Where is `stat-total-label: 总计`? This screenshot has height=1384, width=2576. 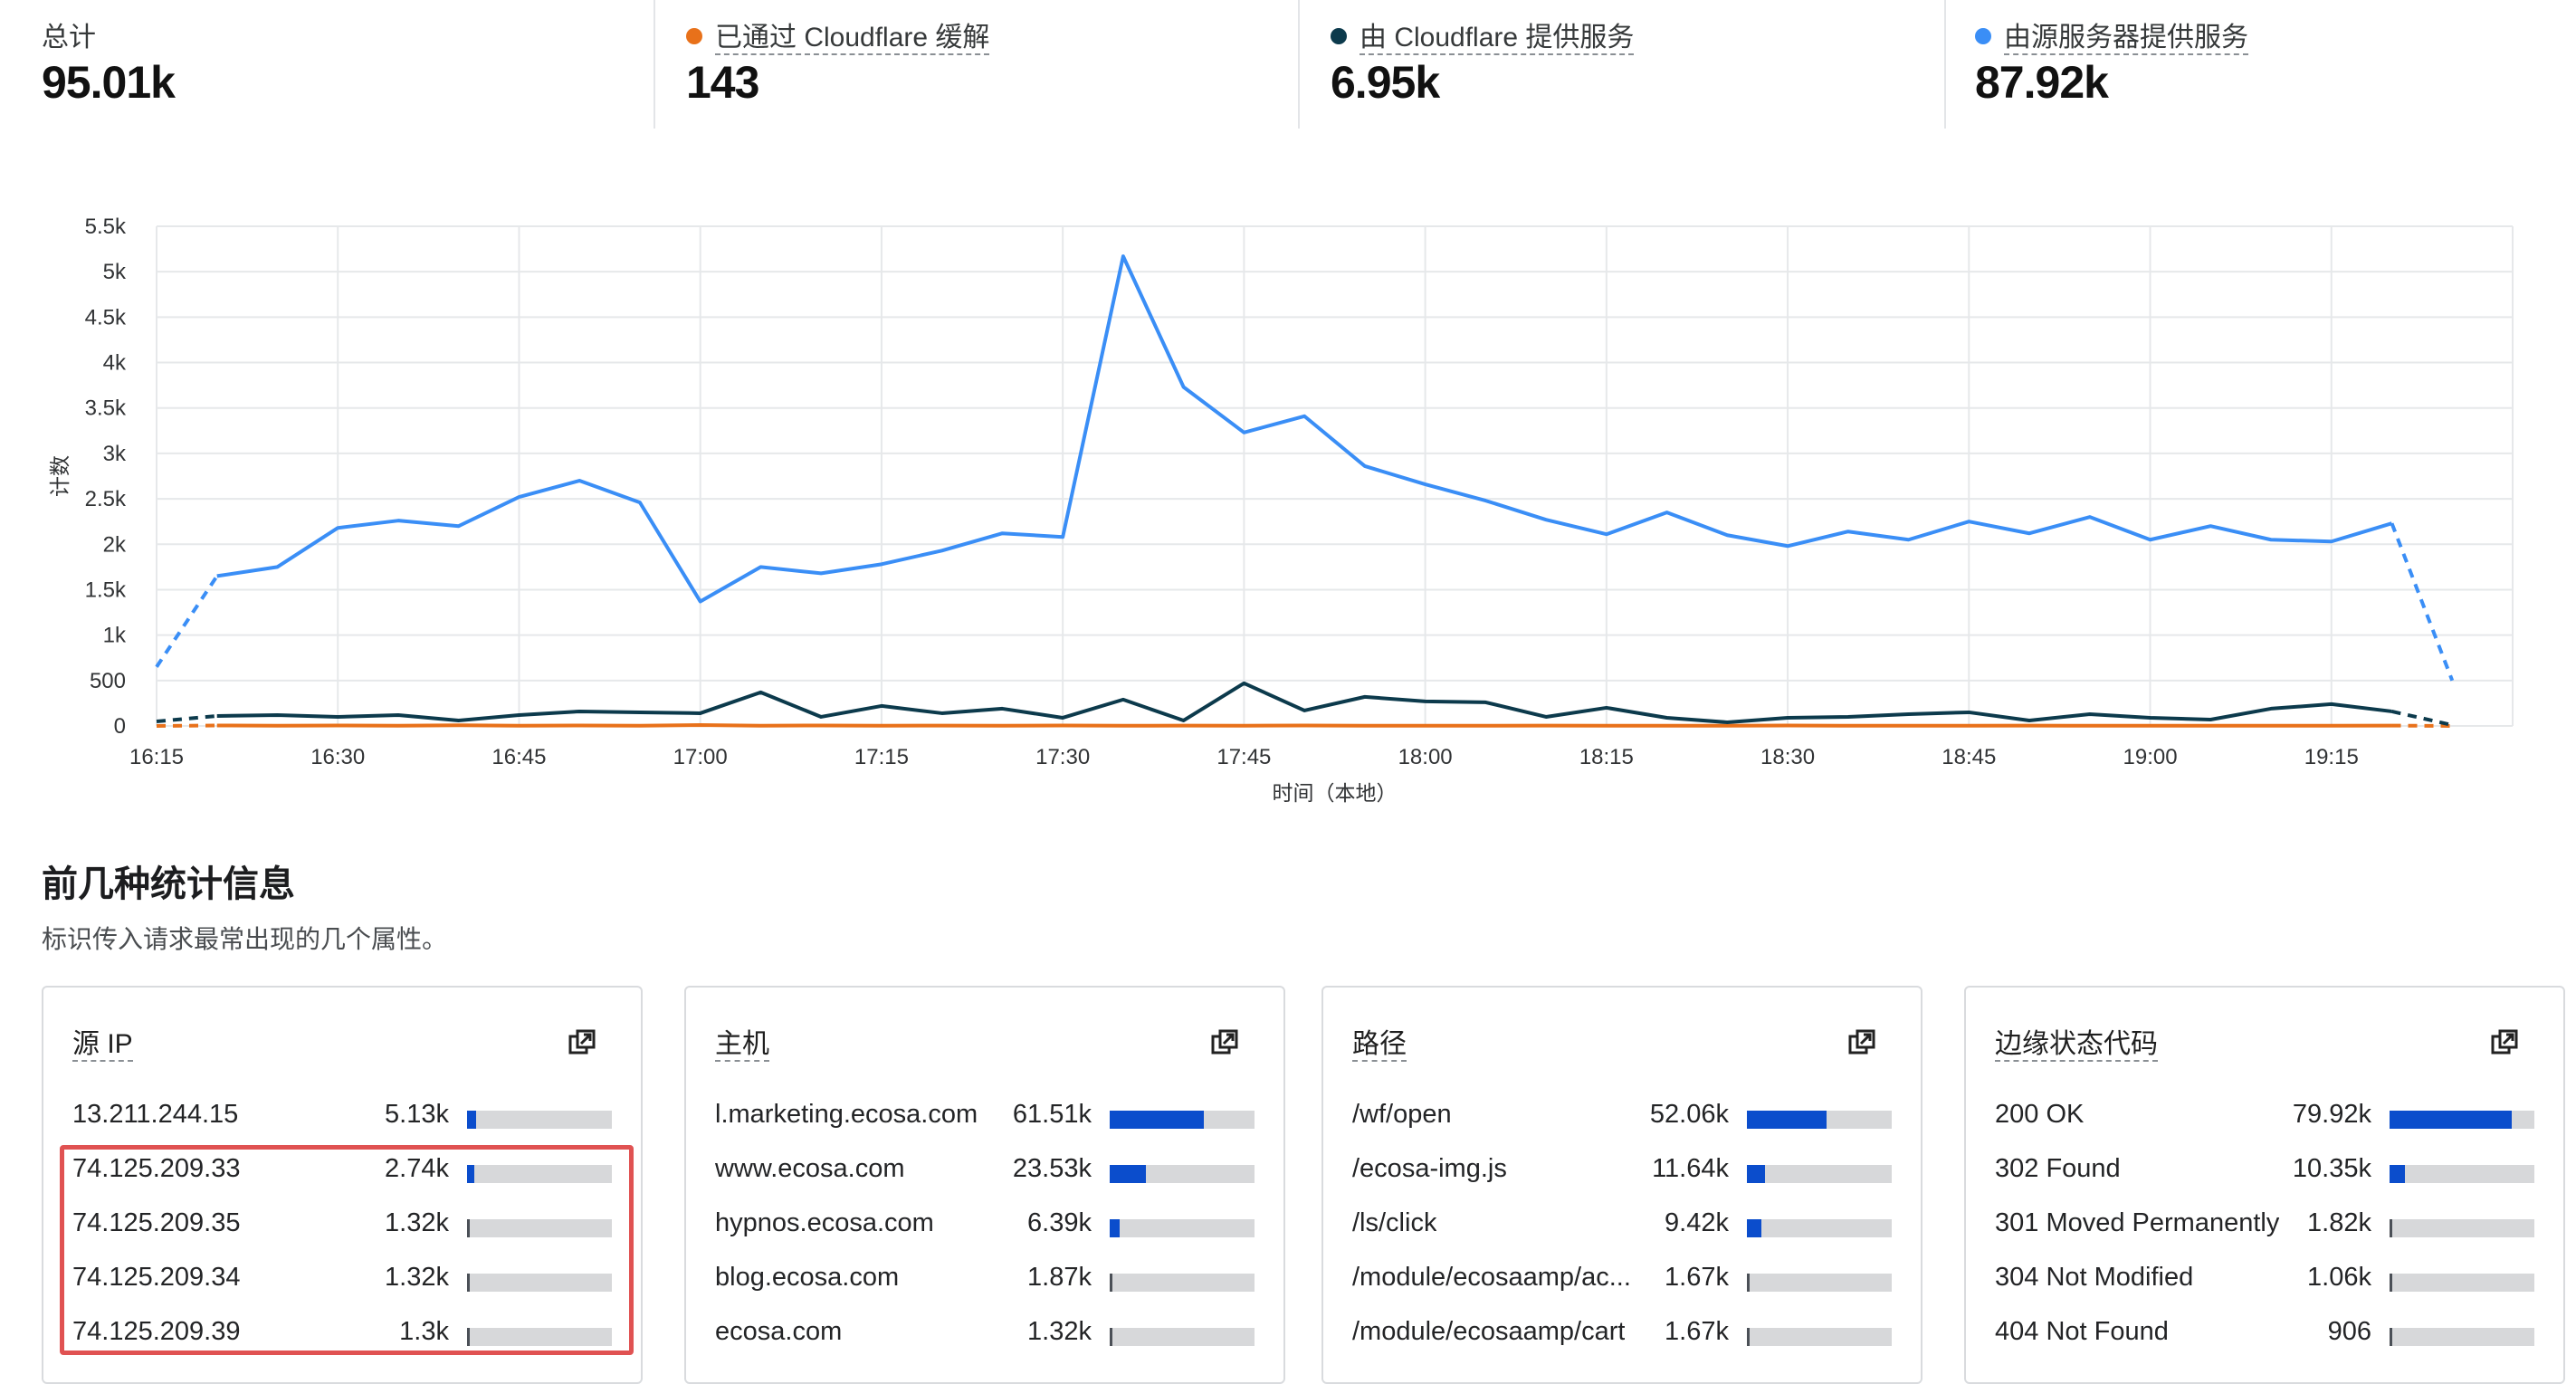
stat-total-label: 总计 is located at coordinates (69, 37).